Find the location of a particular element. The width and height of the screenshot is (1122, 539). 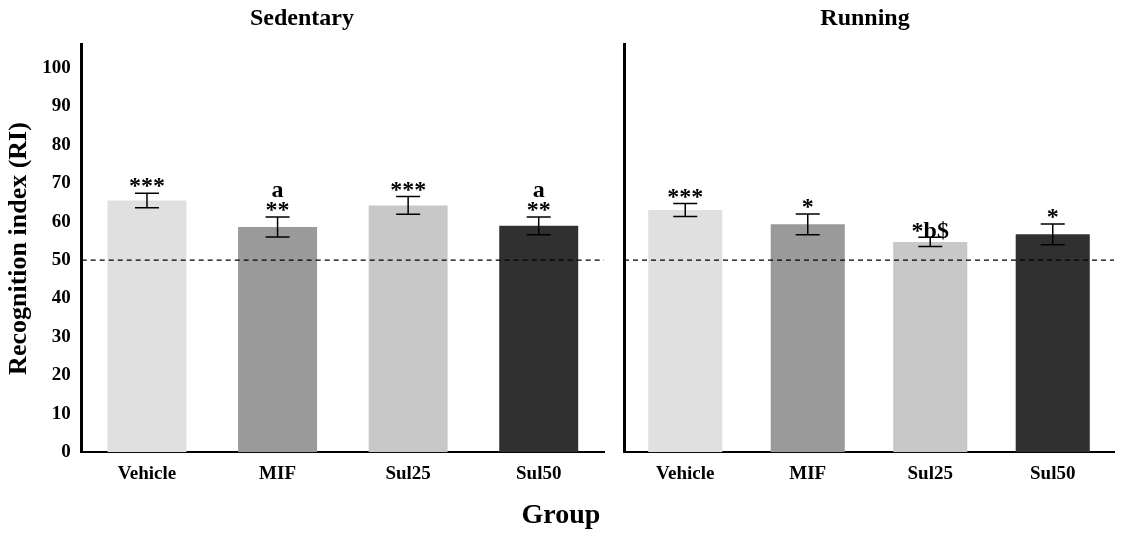

y-tick-label: 90 is located at coordinates (61, 105).